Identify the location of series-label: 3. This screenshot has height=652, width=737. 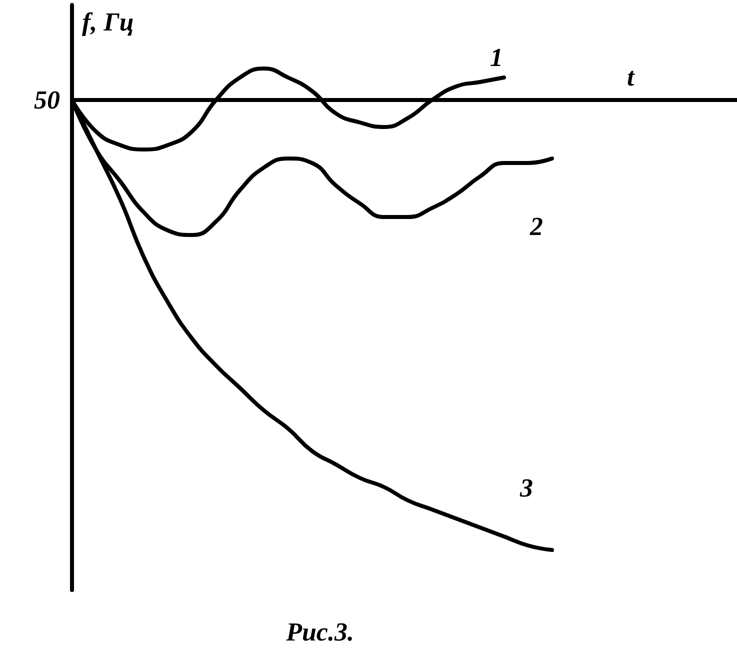
(525, 488).